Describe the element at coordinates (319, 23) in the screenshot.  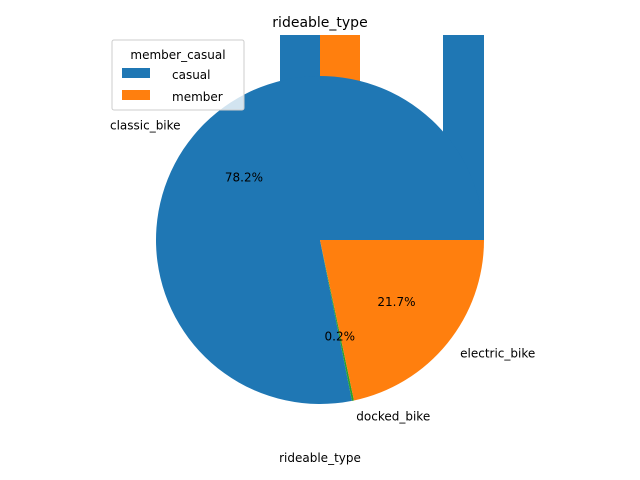
I see `chart-title: rideable_type` at that location.